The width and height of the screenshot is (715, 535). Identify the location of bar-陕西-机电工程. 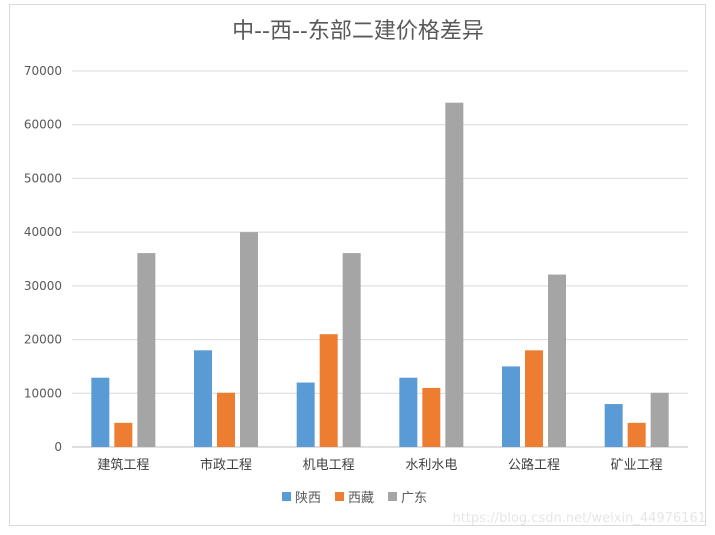
(305, 414).